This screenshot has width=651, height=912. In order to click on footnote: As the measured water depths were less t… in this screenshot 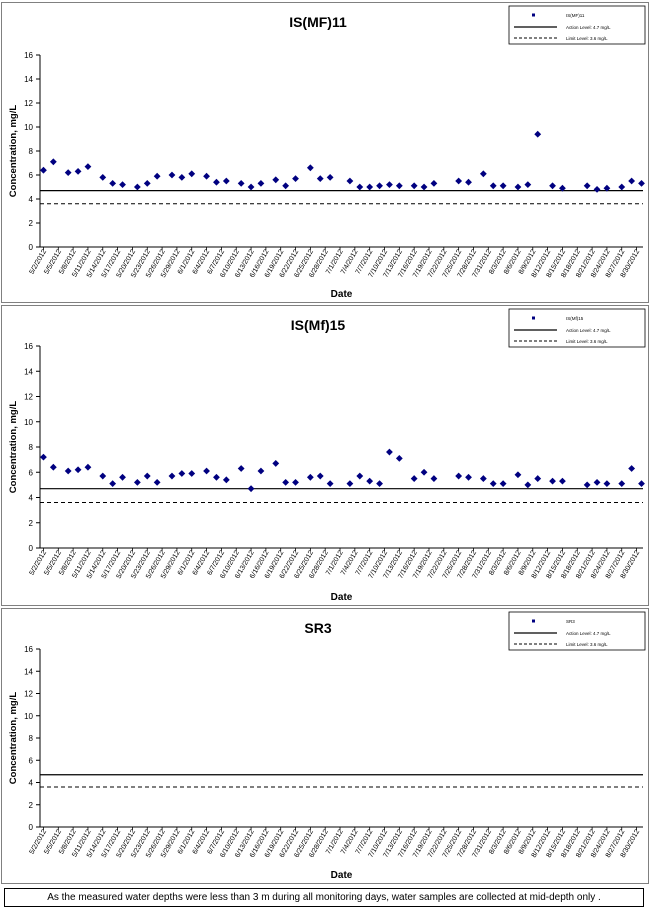, I will do `click(324, 897)`.